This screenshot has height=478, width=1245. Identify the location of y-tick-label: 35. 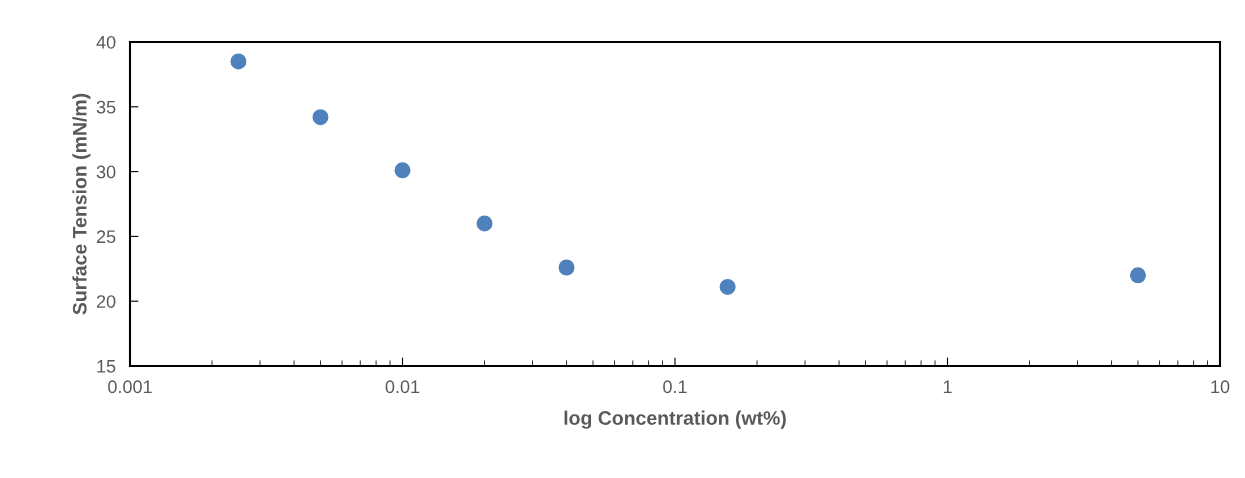
(106, 107).